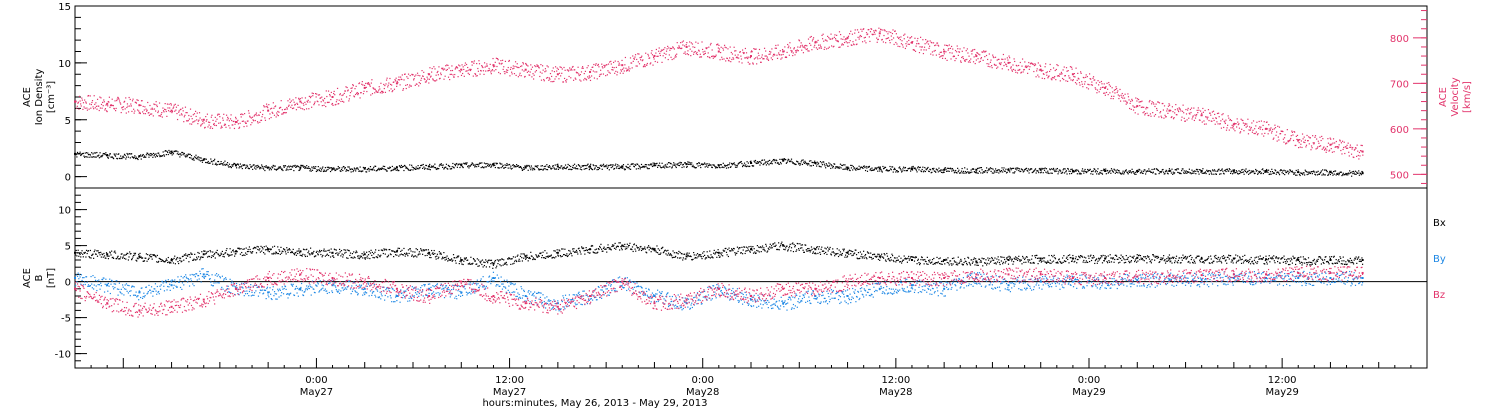 Image resolution: width=1500 pixels, height=410 pixels. I want to click on velocity-series-point, so click(976, 56).